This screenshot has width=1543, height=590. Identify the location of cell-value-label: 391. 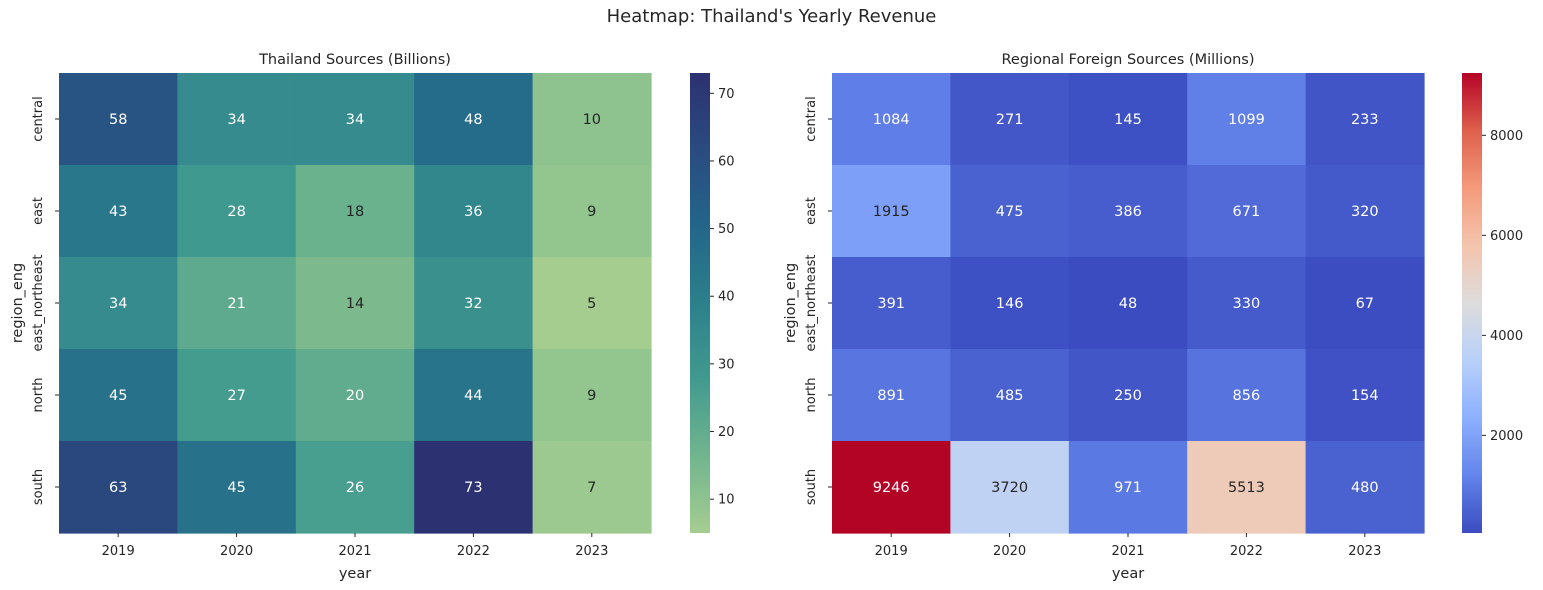
(891, 304).